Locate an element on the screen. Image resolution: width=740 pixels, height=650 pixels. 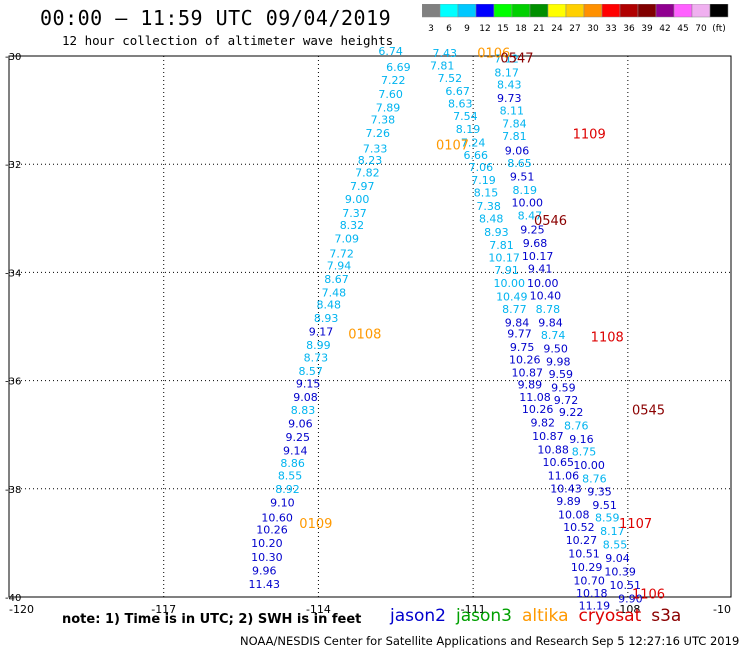
swh-value: 10.30 is located at coordinates (267, 557).